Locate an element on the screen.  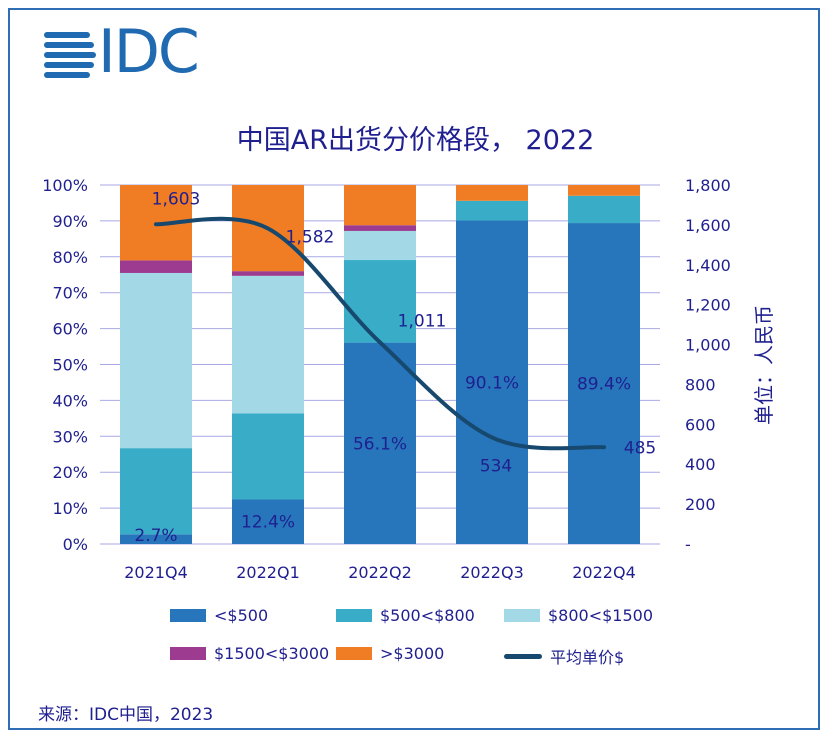
x-tick-label: 2022Q1 is located at coordinates (268, 572).